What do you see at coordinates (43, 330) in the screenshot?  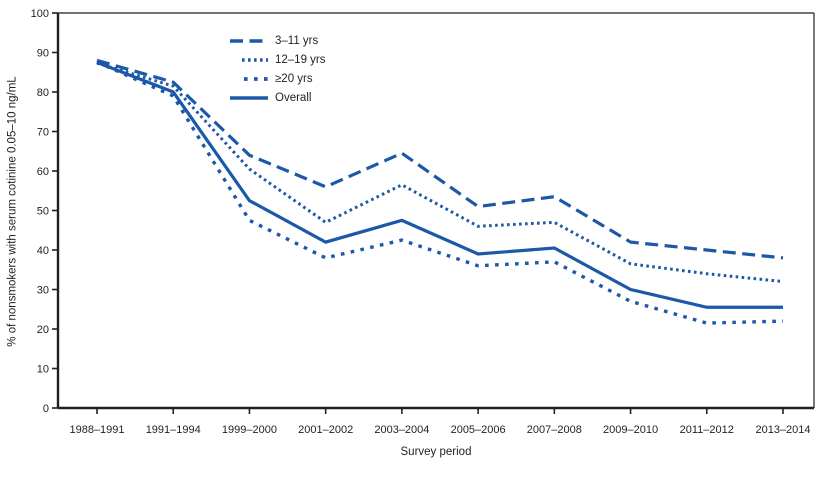 I see `y-tick-label: 20` at bounding box center [43, 330].